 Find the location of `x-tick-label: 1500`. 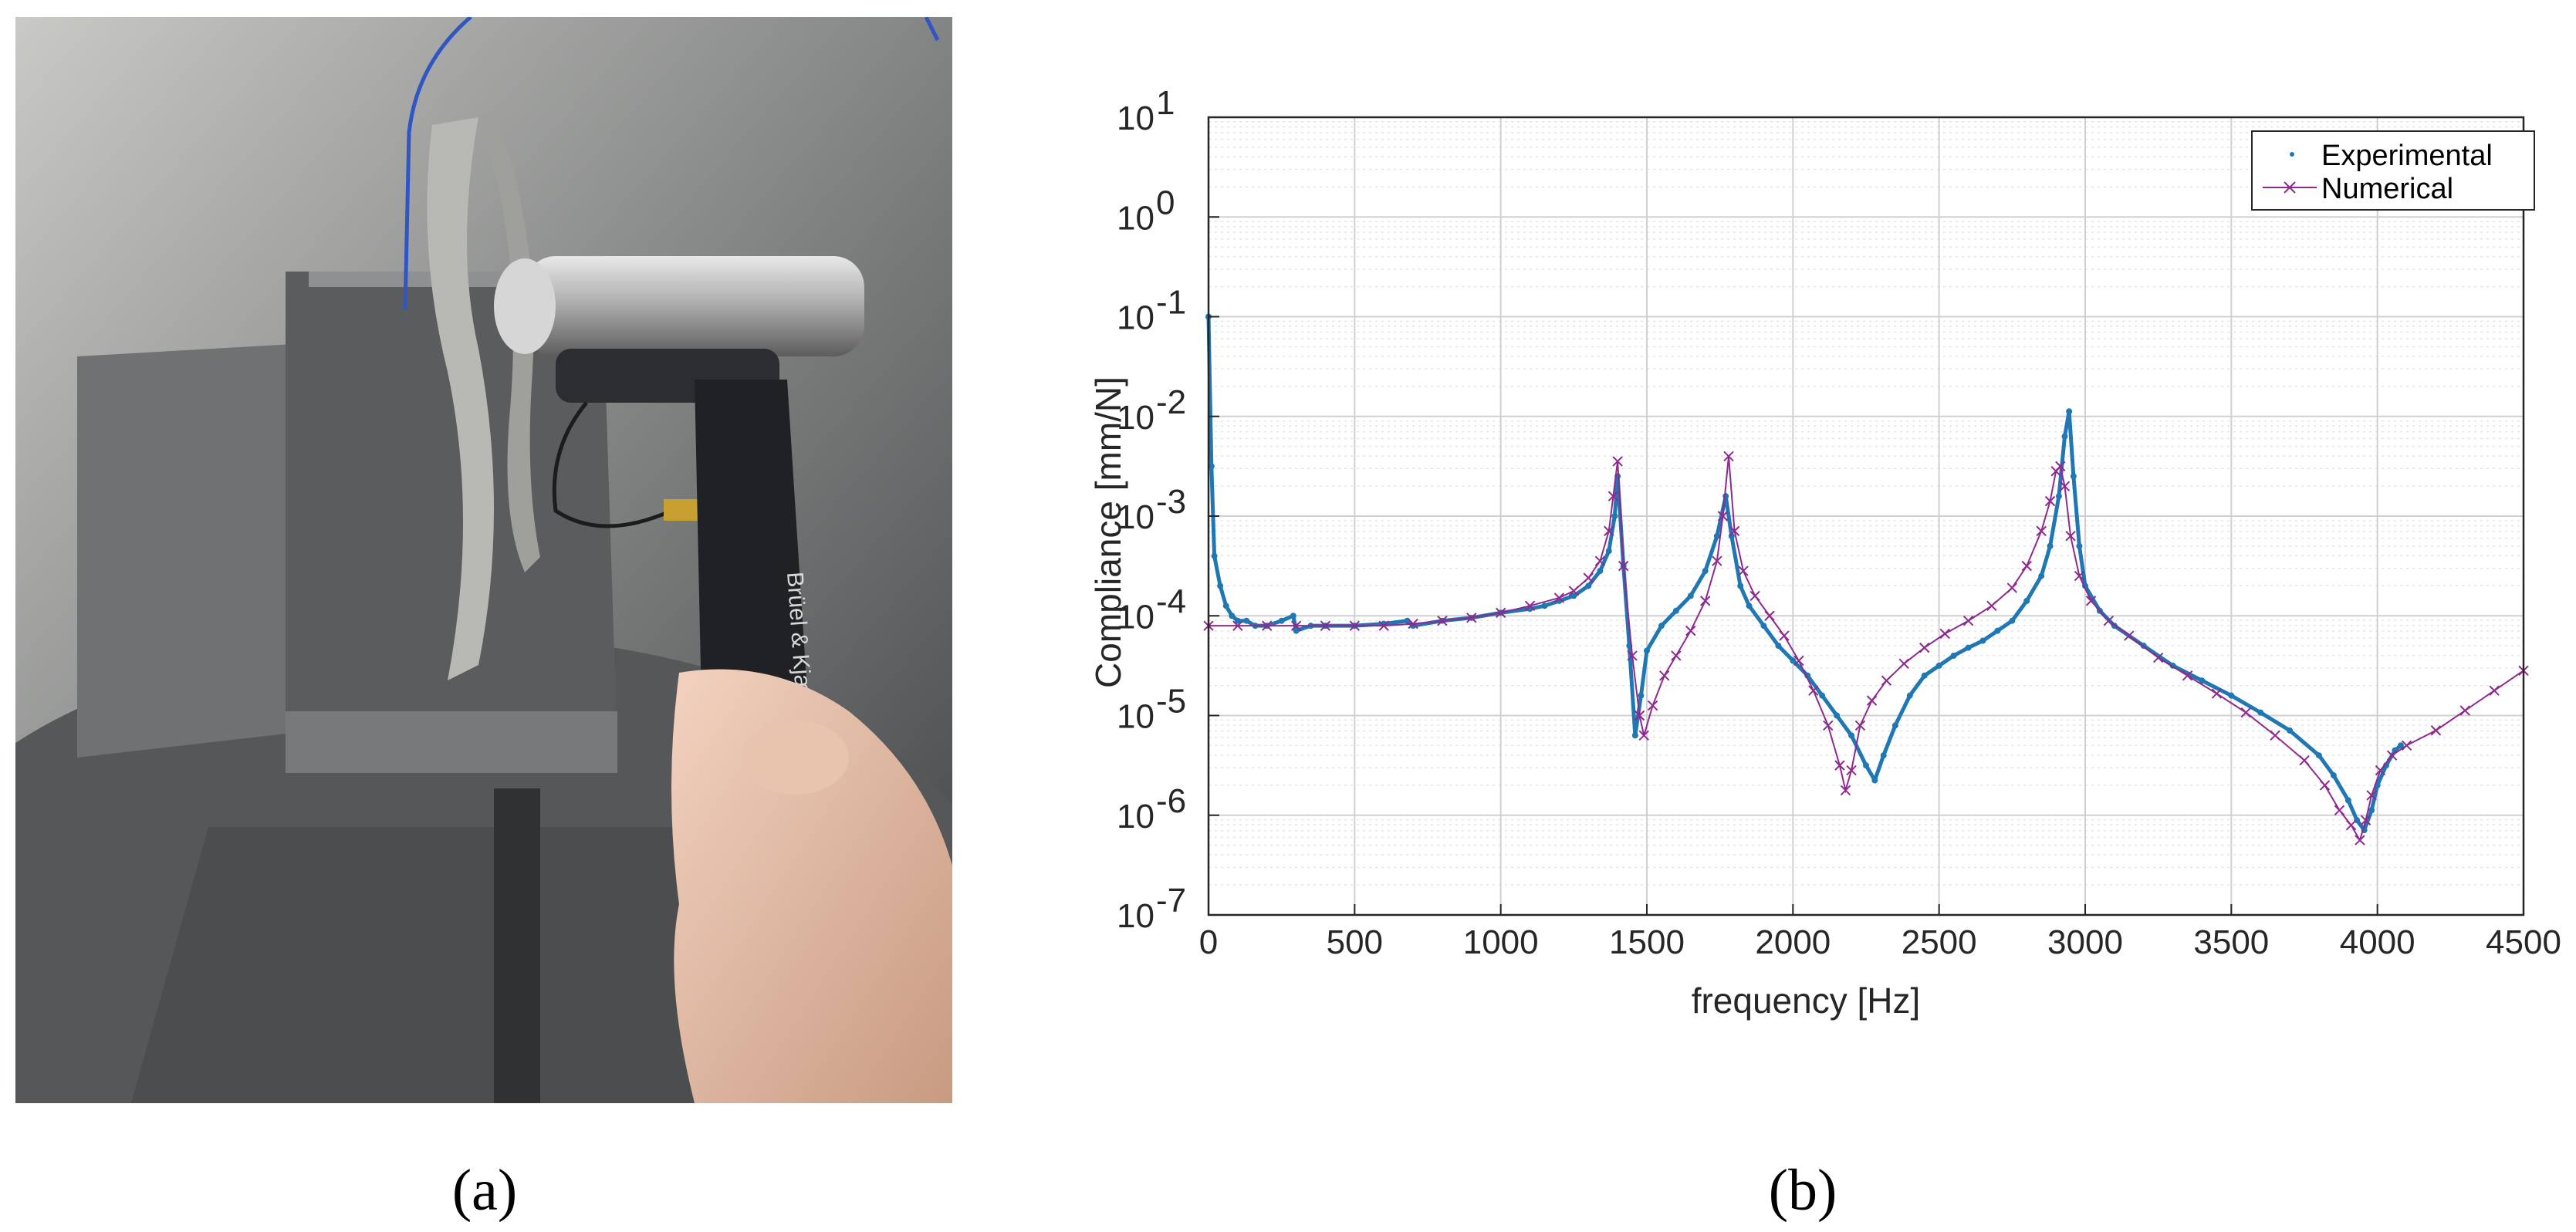

x-tick-label: 1500 is located at coordinates (1647, 942).